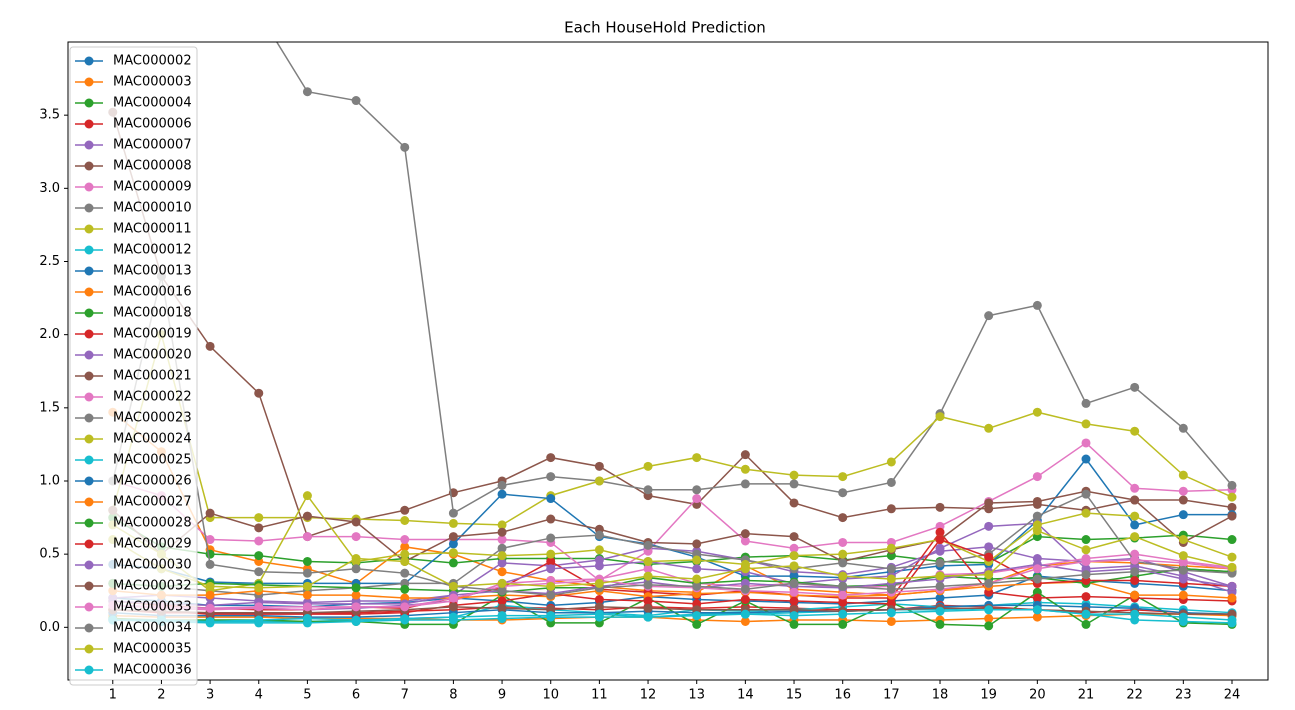  I want to click on legend-label: MAC000034, so click(152, 628).